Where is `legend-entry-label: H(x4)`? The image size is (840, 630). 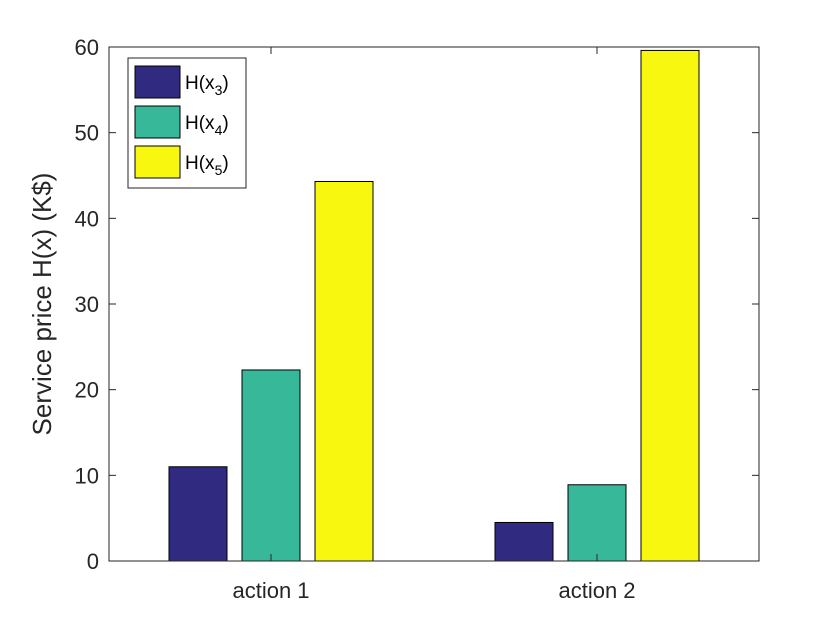 legend-entry-label: H(x4) is located at coordinates (207, 125).